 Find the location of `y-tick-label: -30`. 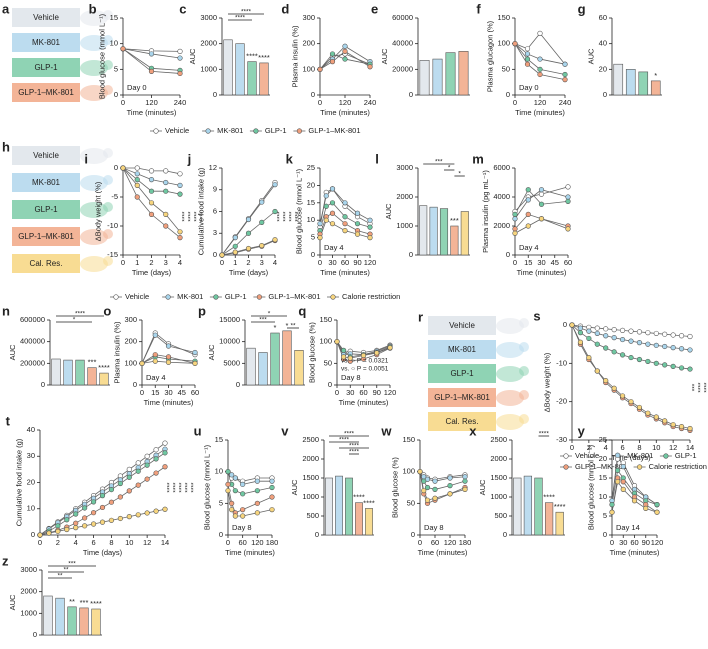

y-tick-label: -30 is located at coordinates (561, 439).